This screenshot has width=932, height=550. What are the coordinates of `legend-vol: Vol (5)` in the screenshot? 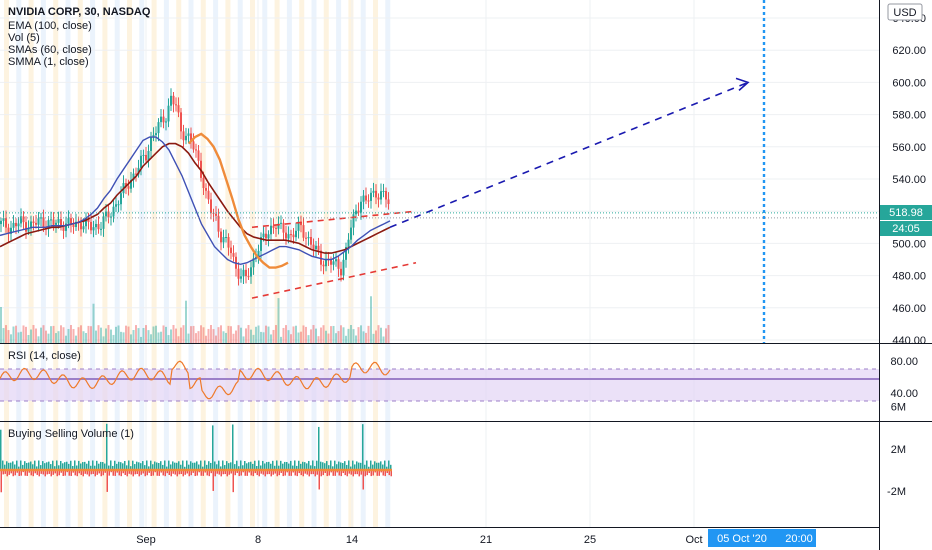 It's located at (24, 38).